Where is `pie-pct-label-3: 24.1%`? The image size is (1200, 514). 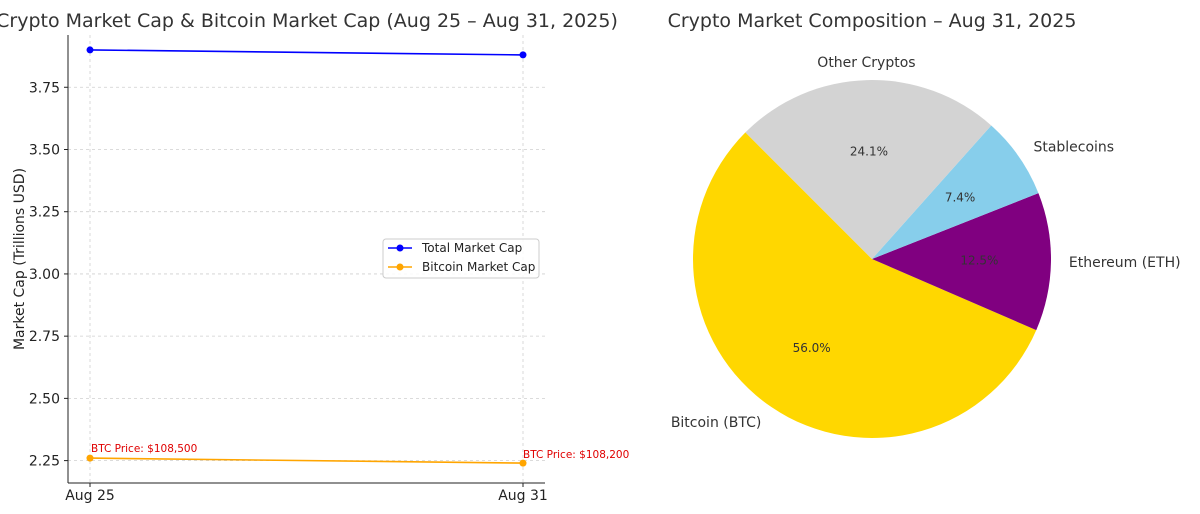
pie-pct-label-3: 24.1% is located at coordinates (869, 152).